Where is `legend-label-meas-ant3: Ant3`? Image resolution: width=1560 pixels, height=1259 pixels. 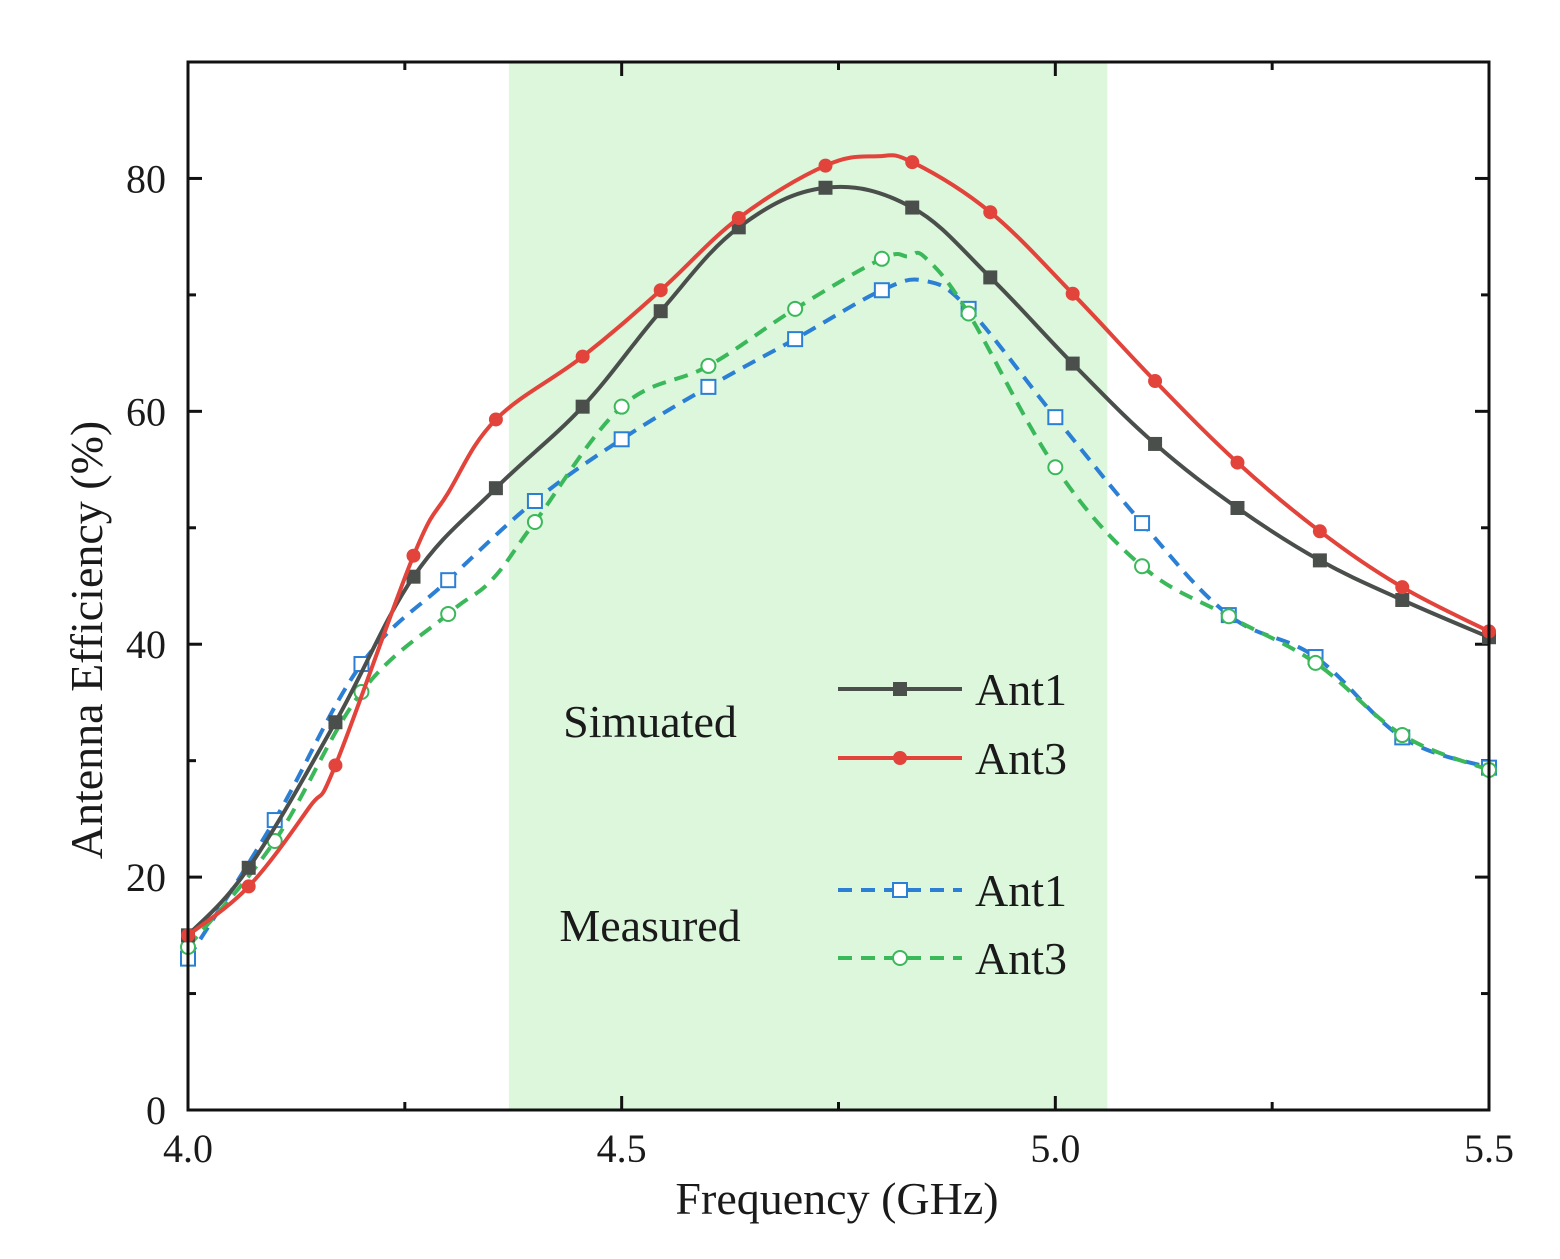 legend-label-meas-ant3: Ant3 is located at coordinates (1021, 958).